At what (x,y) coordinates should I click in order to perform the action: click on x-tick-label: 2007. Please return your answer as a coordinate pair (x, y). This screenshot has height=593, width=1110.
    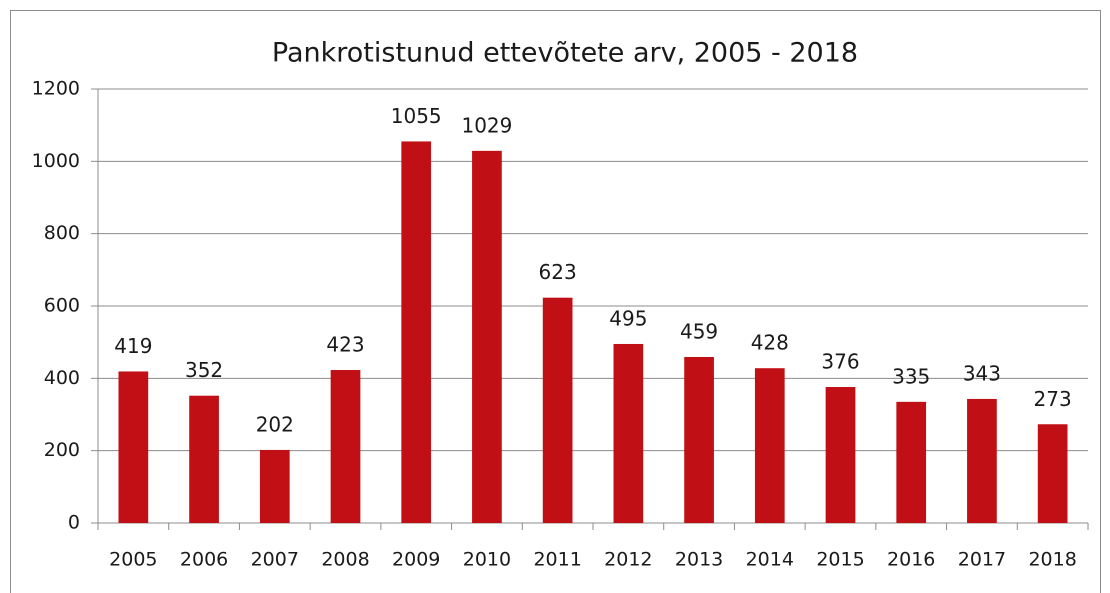
    Looking at the image, I should click on (275, 560).